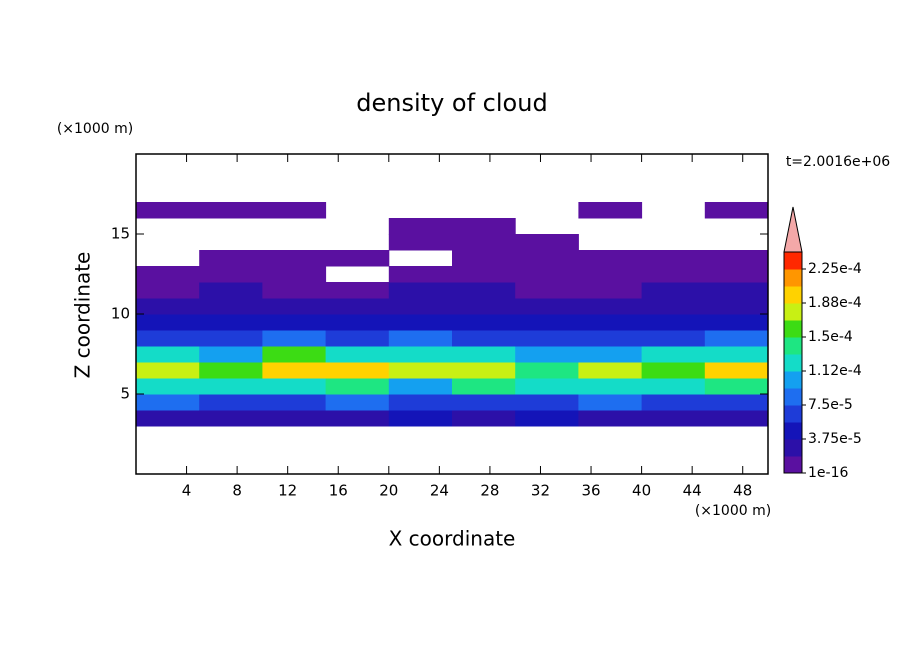 This screenshot has width=904, height=654. I want to click on x-tick-label: 16, so click(338, 491).